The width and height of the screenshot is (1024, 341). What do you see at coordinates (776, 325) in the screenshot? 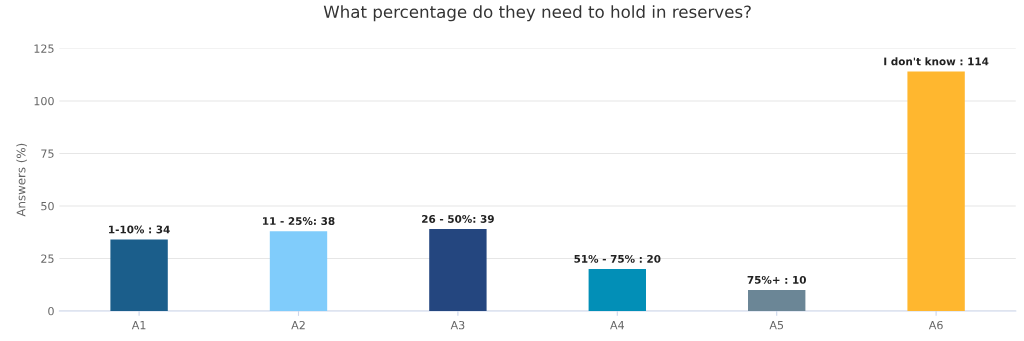
I see `x-tick-label: A5` at bounding box center [776, 325].